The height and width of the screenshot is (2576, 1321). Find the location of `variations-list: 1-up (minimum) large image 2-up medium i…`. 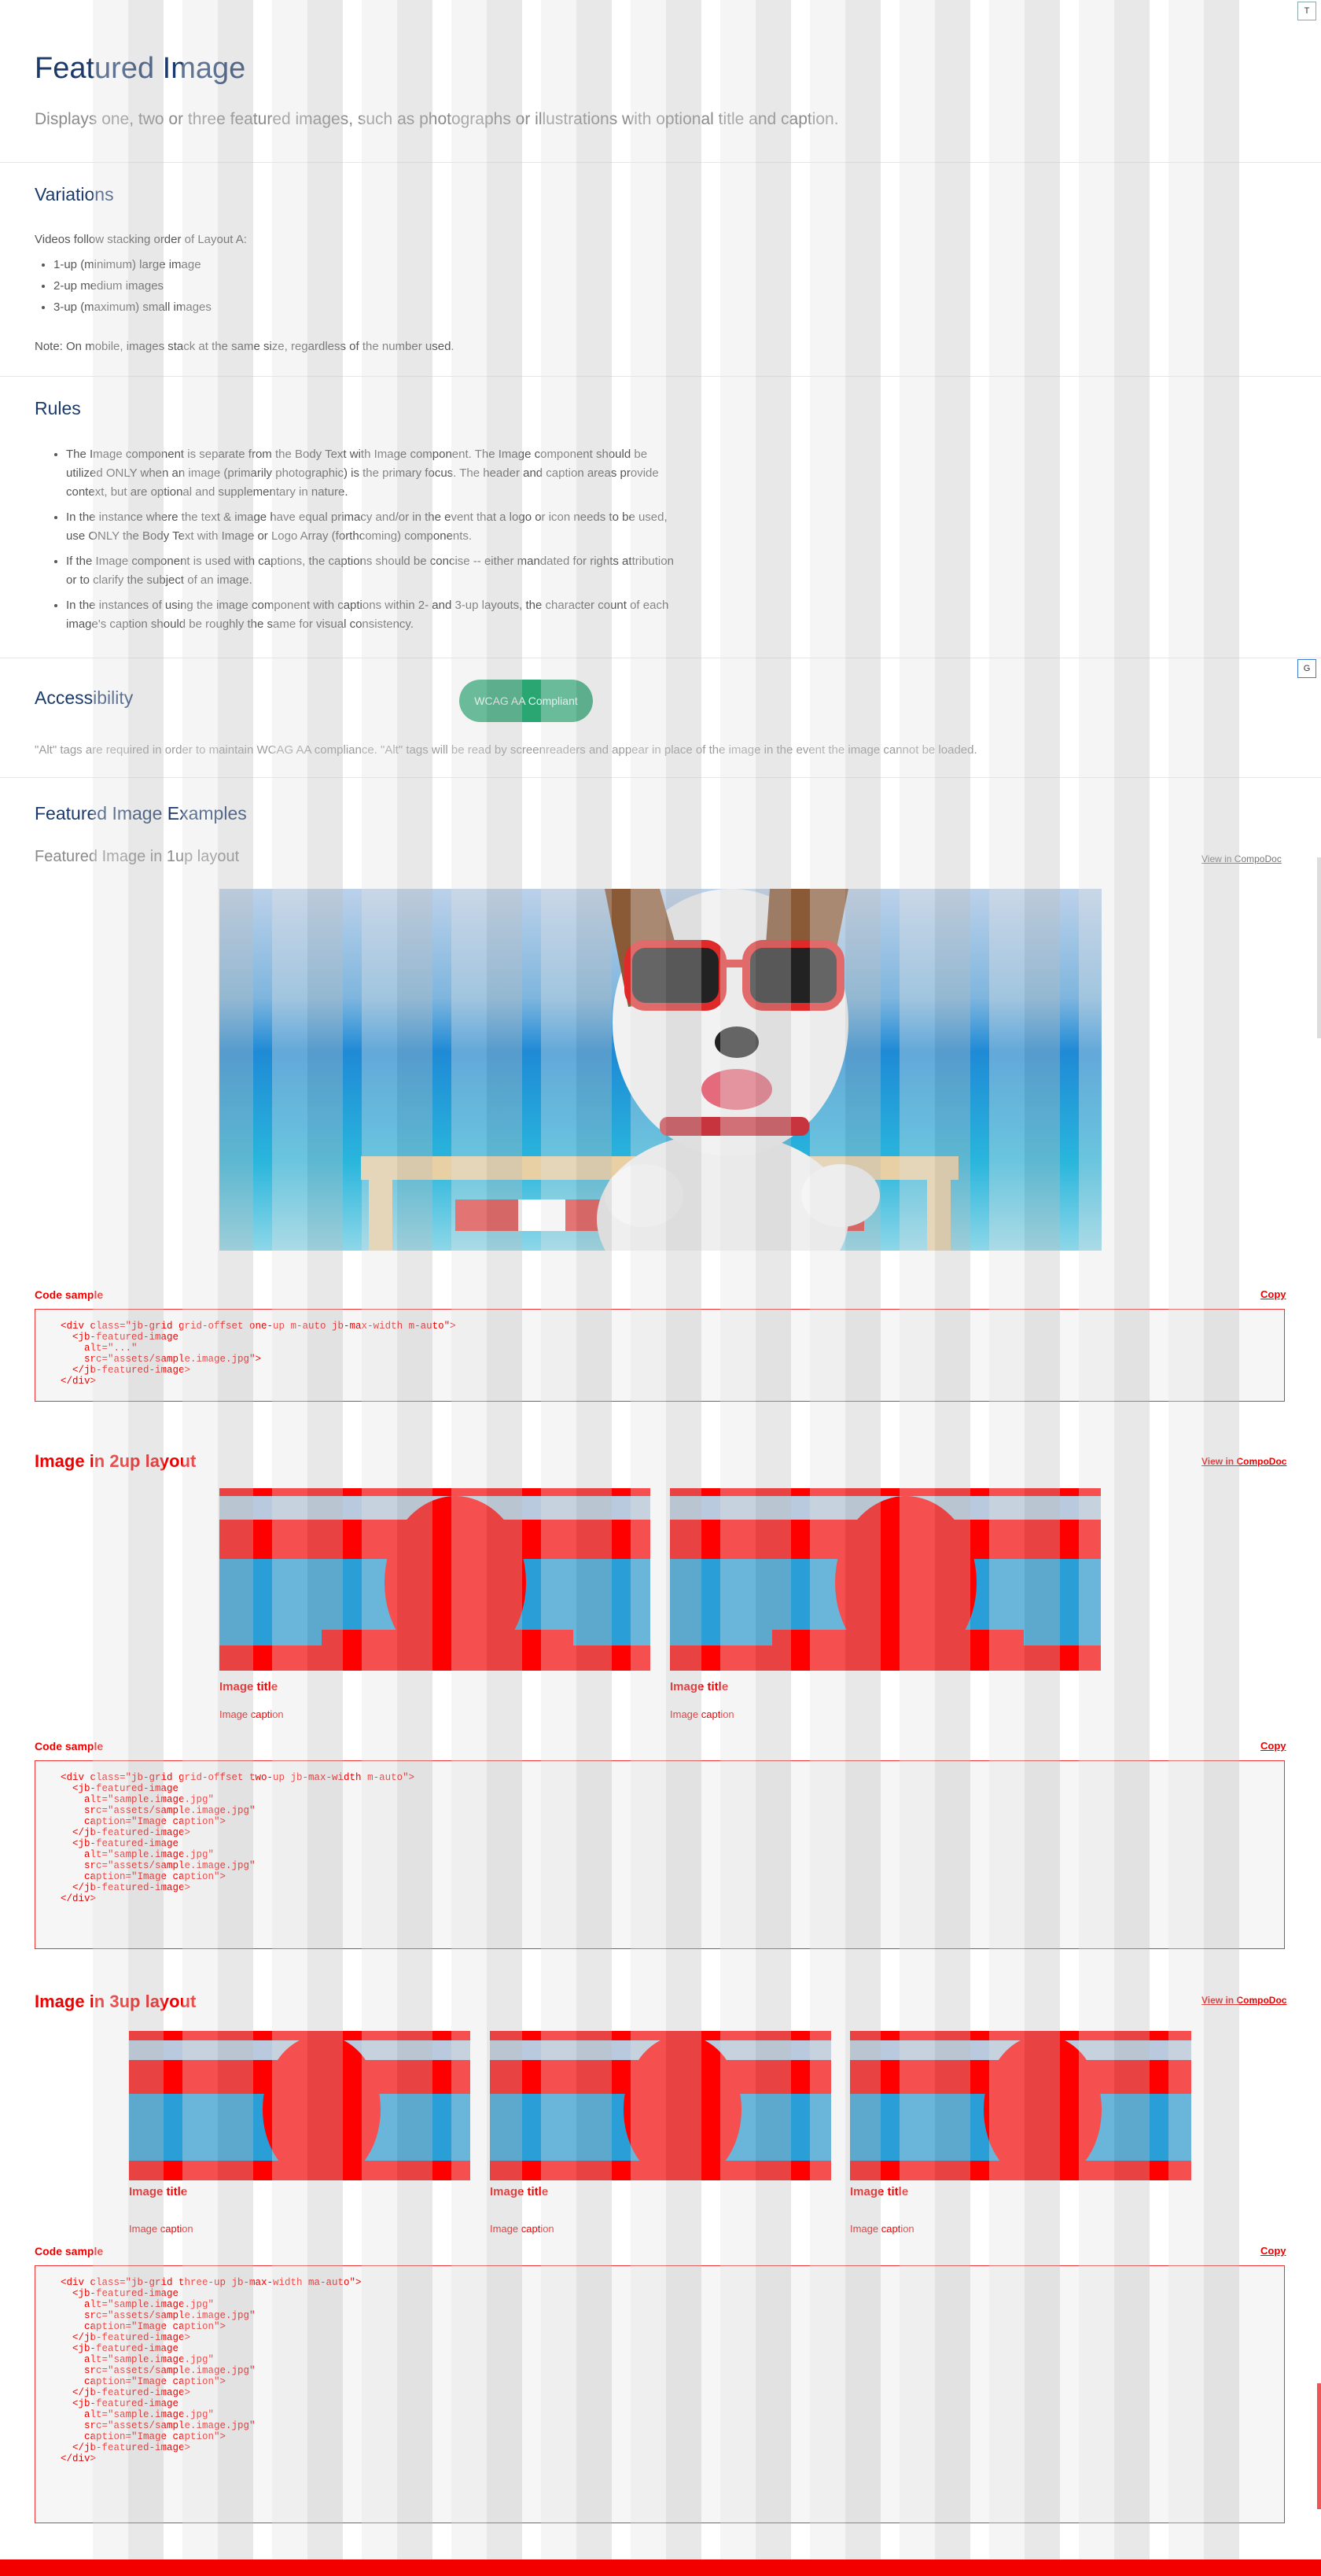

variations-list: 1-up (minimum) large image 2-up medium i… is located at coordinates (124, 290).